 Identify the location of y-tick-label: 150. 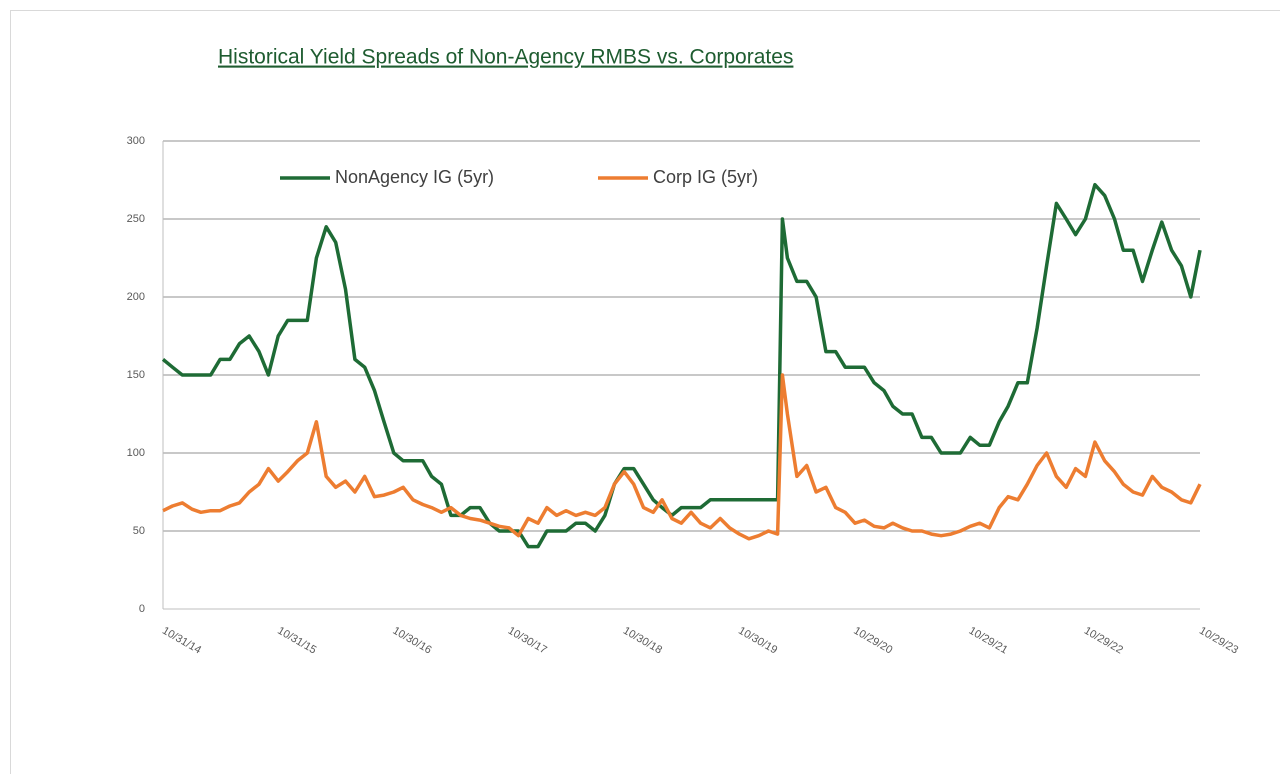
(136, 375).